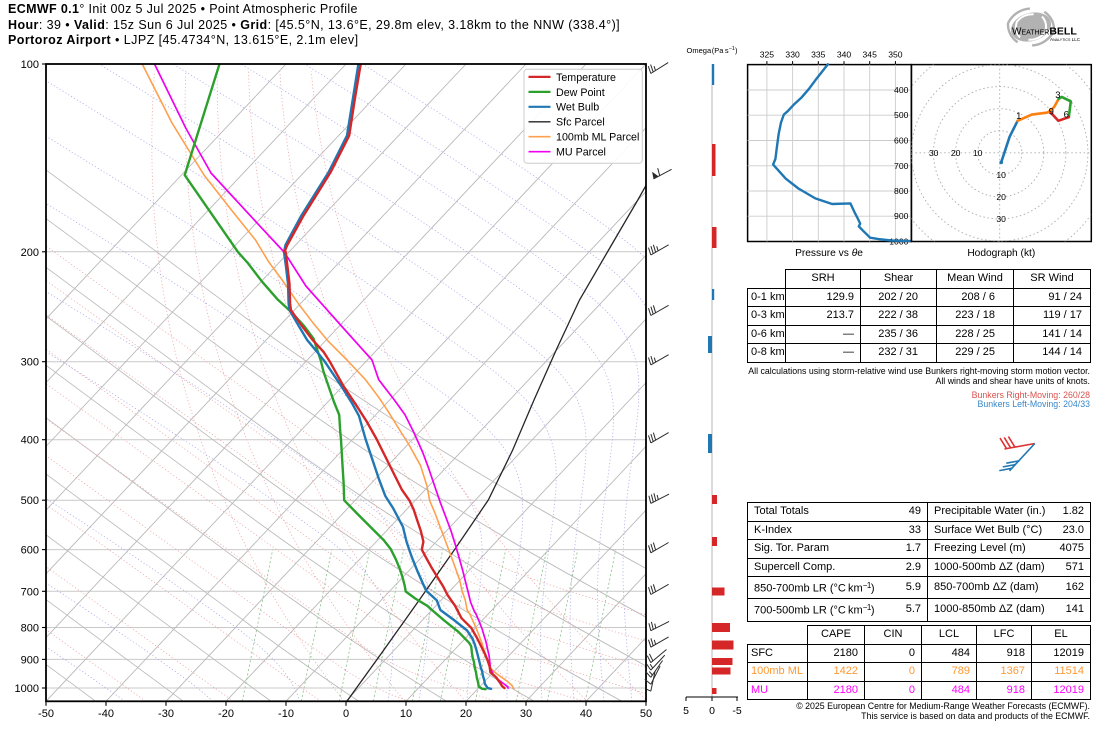 The height and width of the screenshot is (730, 1108). What do you see at coordinates (586, 714) in the screenshot?
I see `svg-text: 40` at bounding box center [586, 714].